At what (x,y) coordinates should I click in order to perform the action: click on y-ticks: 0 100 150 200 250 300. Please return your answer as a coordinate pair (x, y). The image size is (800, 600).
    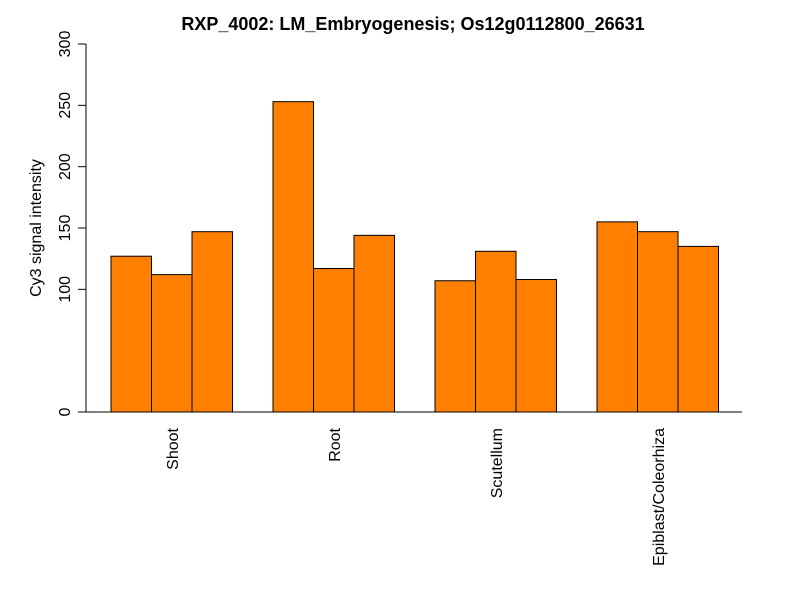
    Looking at the image, I should click on (71, 223).